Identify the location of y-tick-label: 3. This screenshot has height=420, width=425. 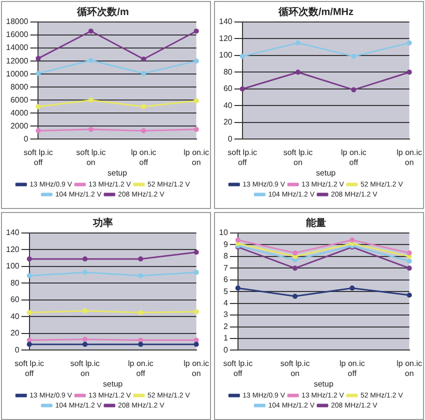
(225, 315).